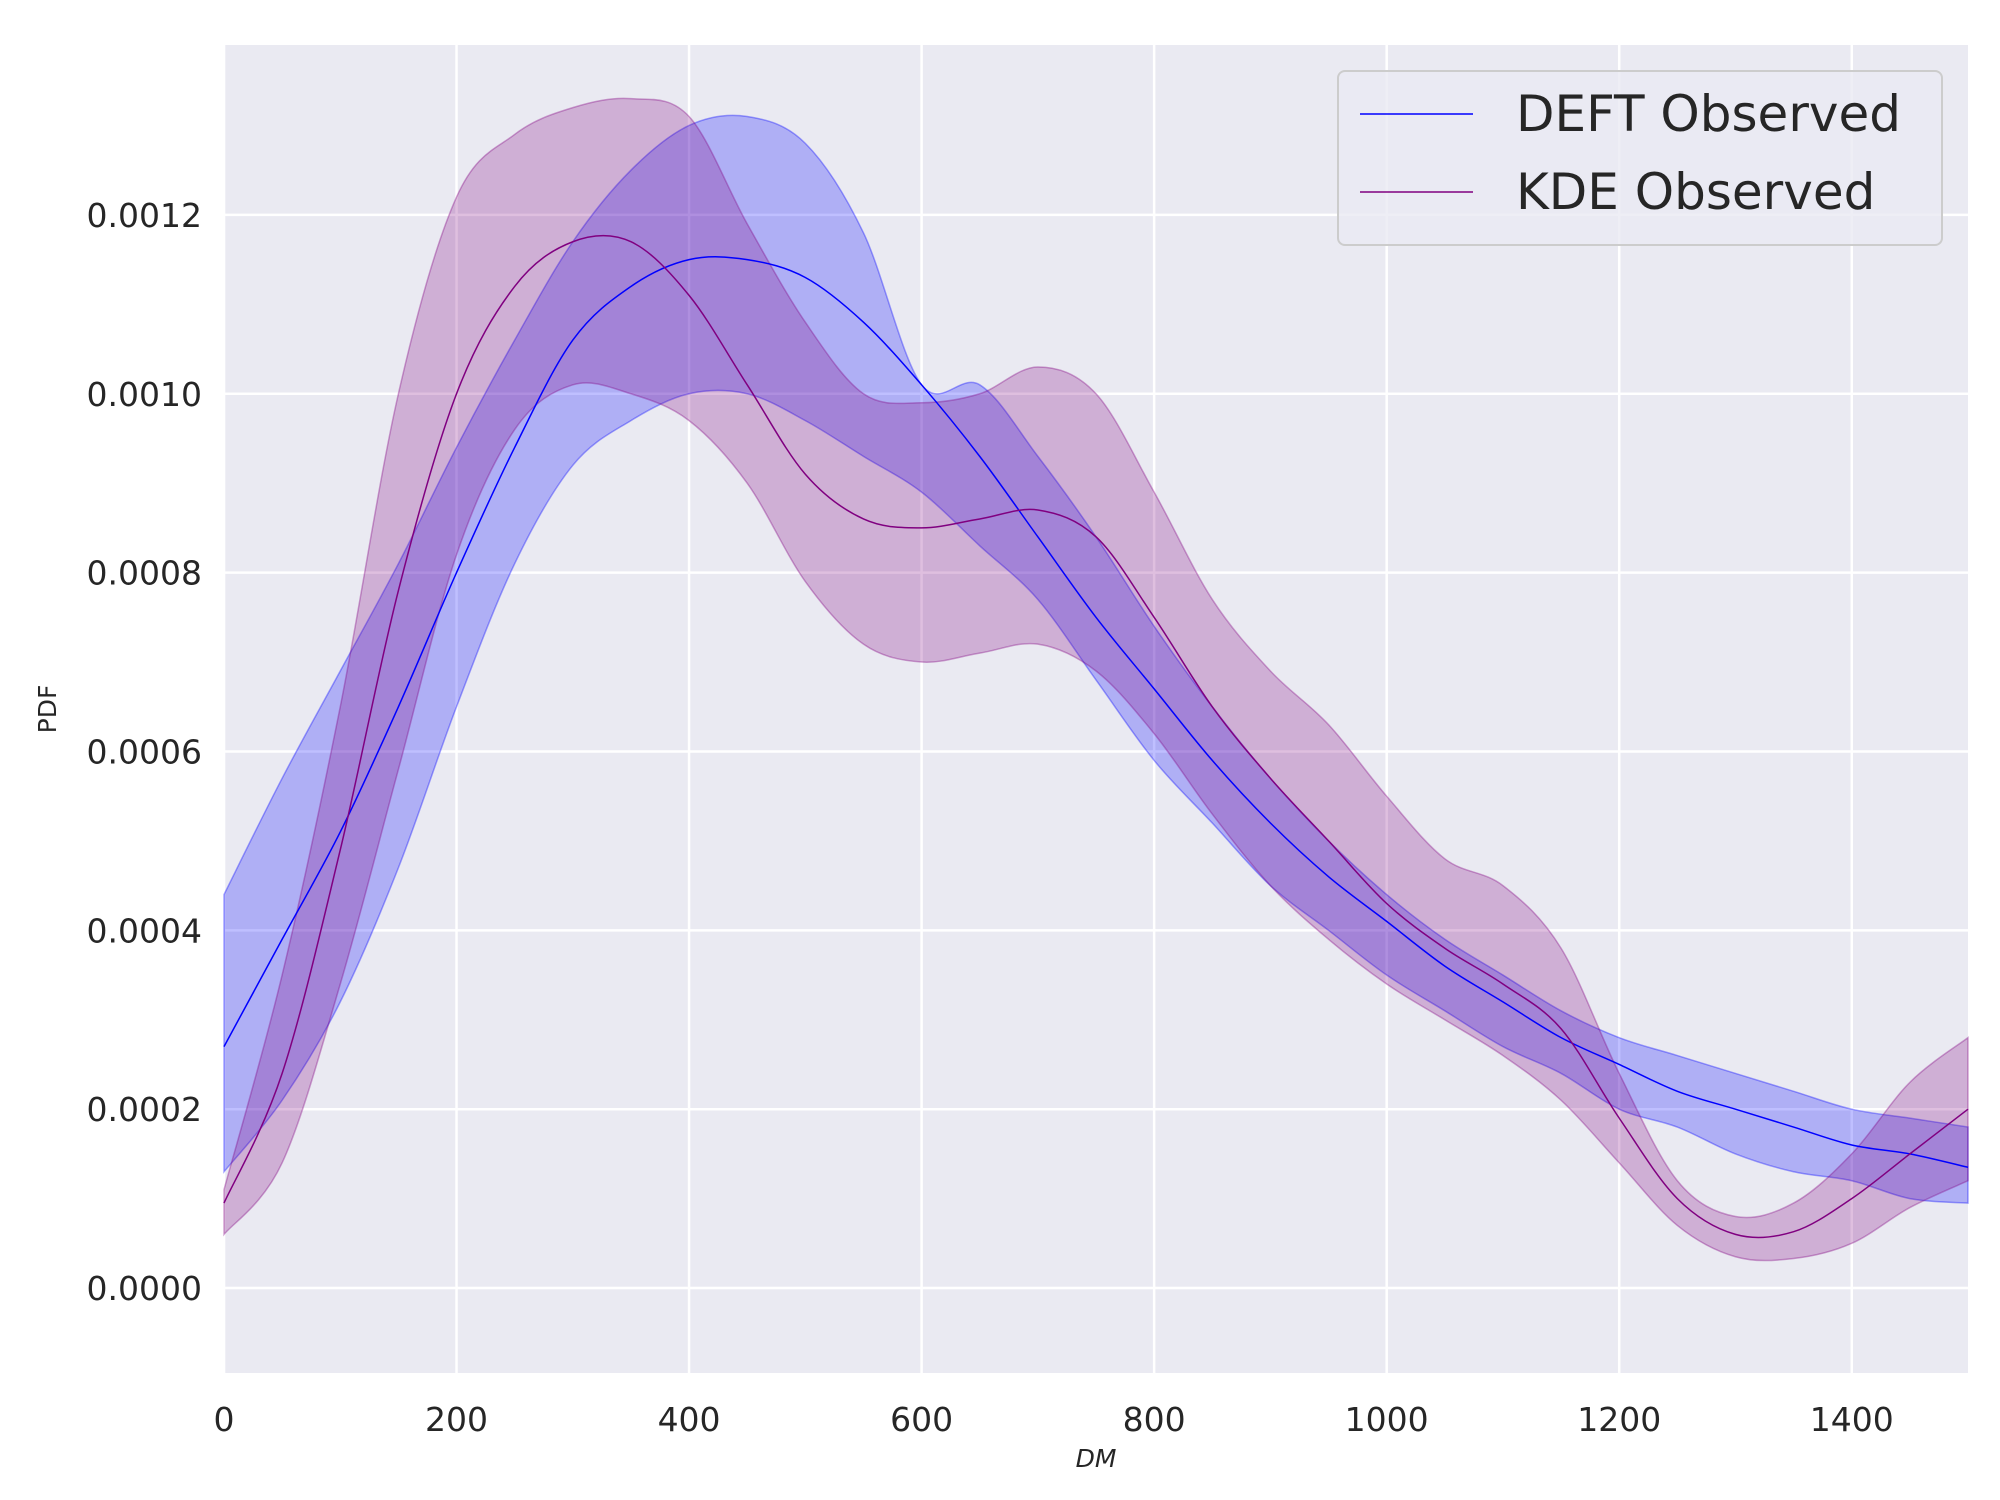 The width and height of the screenshot is (2000, 1500). What do you see at coordinates (47, 709) in the screenshot?
I see `y-axis-title: PDF` at bounding box center [47, 709].